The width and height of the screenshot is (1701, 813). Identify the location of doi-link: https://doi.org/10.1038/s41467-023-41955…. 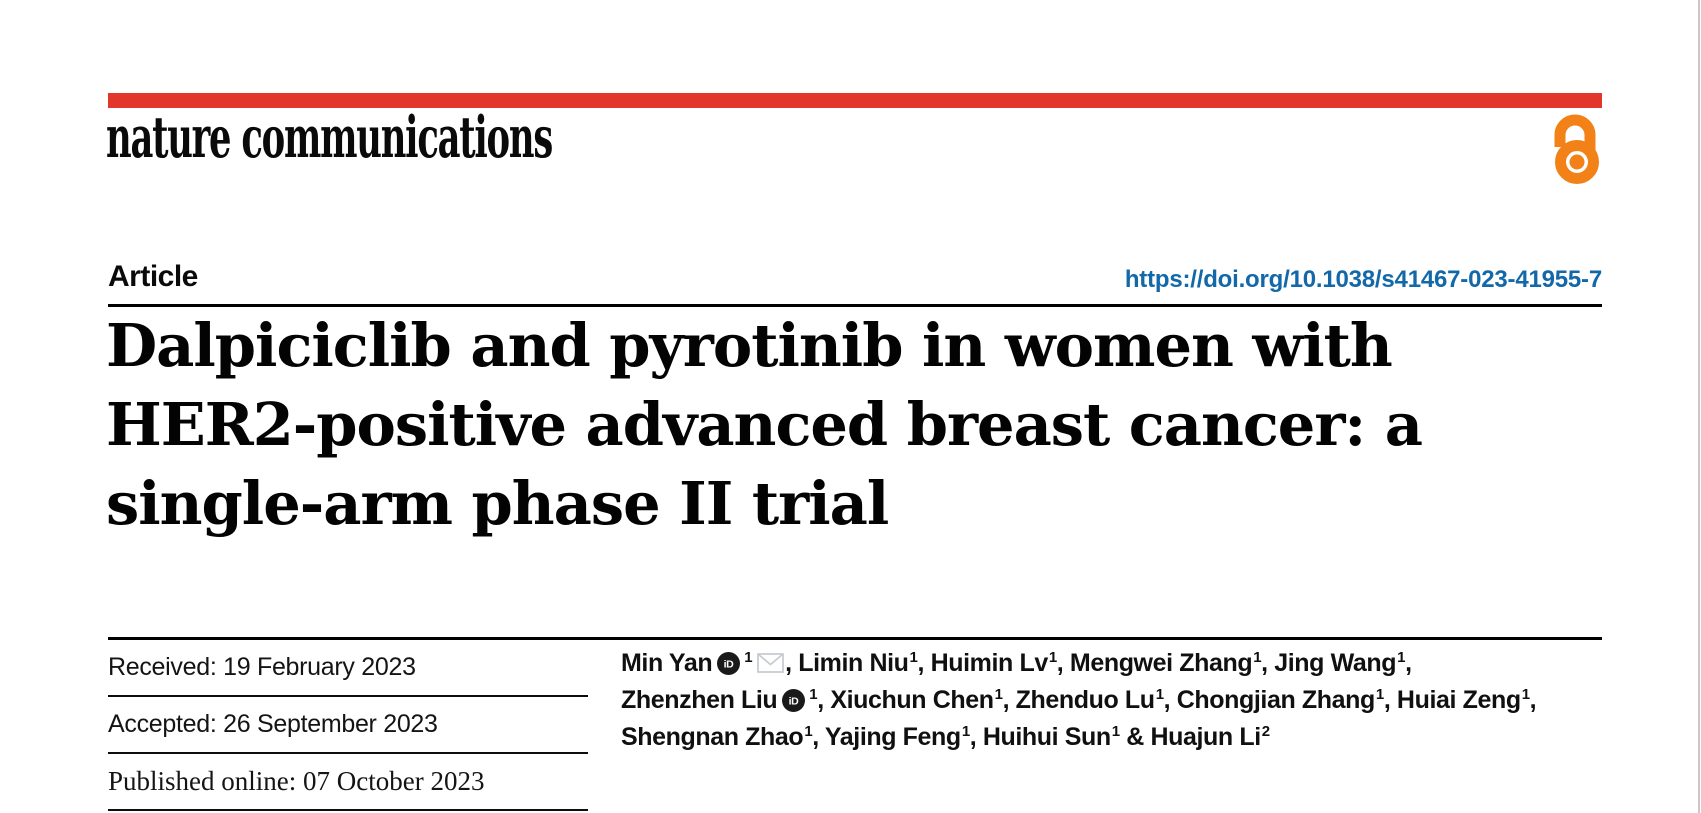
(1363, 279).